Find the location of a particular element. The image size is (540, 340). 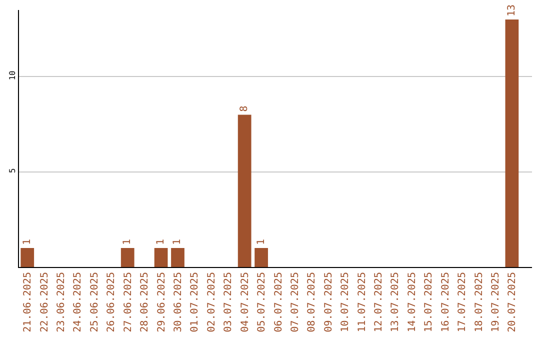

y-tick-label: 10 is located at coordinates (12, 75).